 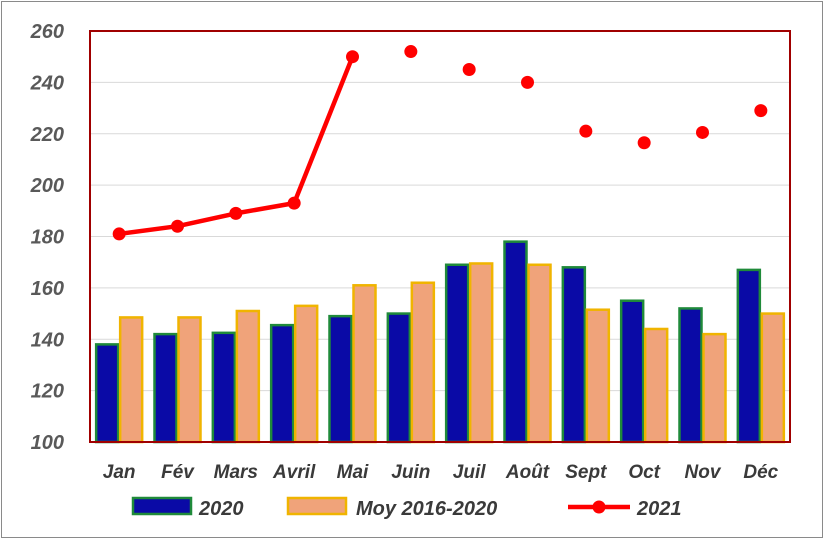 What do you see at coordinates (221, 509) in the screenshot?
I see `legend-label-2020: 2020` at bounding box center [221, 509].